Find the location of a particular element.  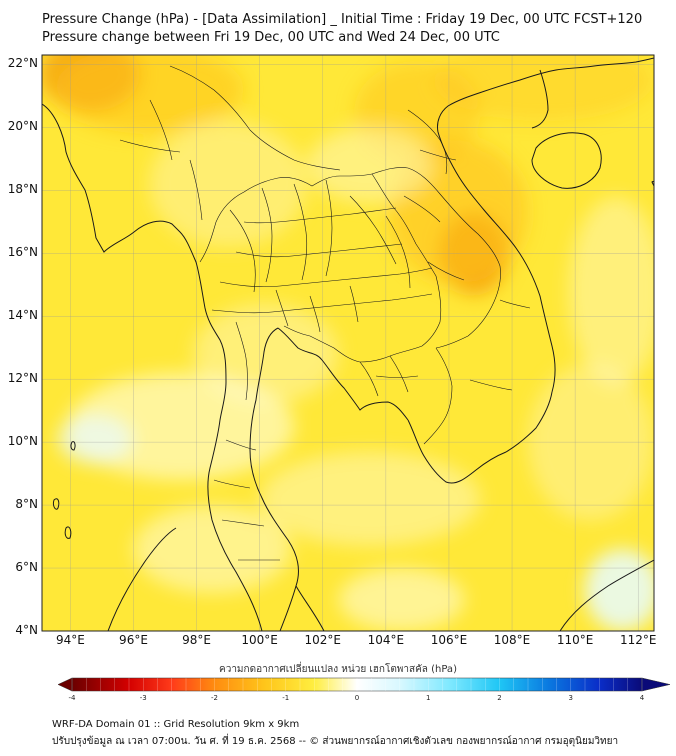

colorbar-tick-label: -2 is located at coordinates (214, 698).